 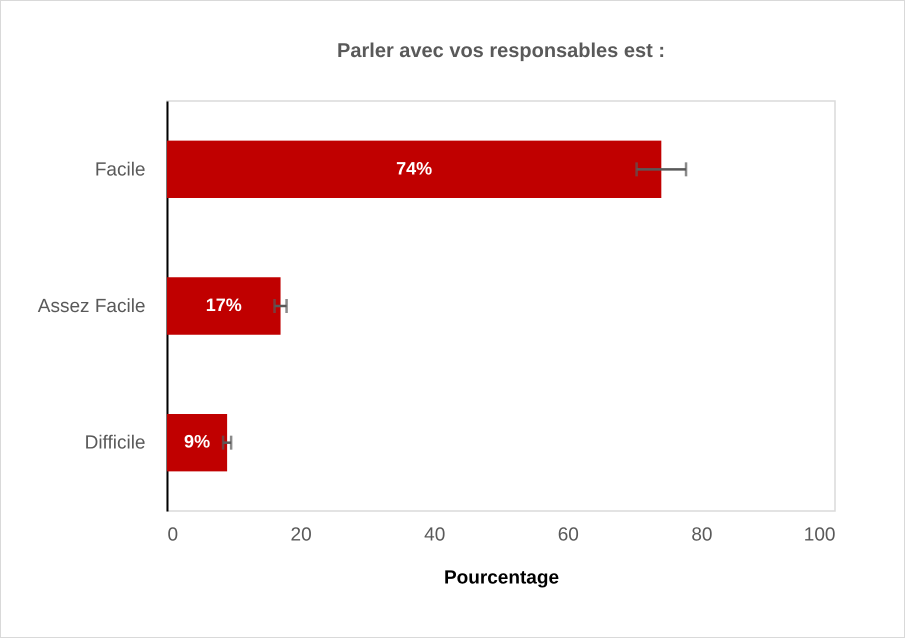 What do you see at coordinates (502, 578) in the screenshot?
I see `x-axis-title: Pourcentage` at bounding box center [502, 578].